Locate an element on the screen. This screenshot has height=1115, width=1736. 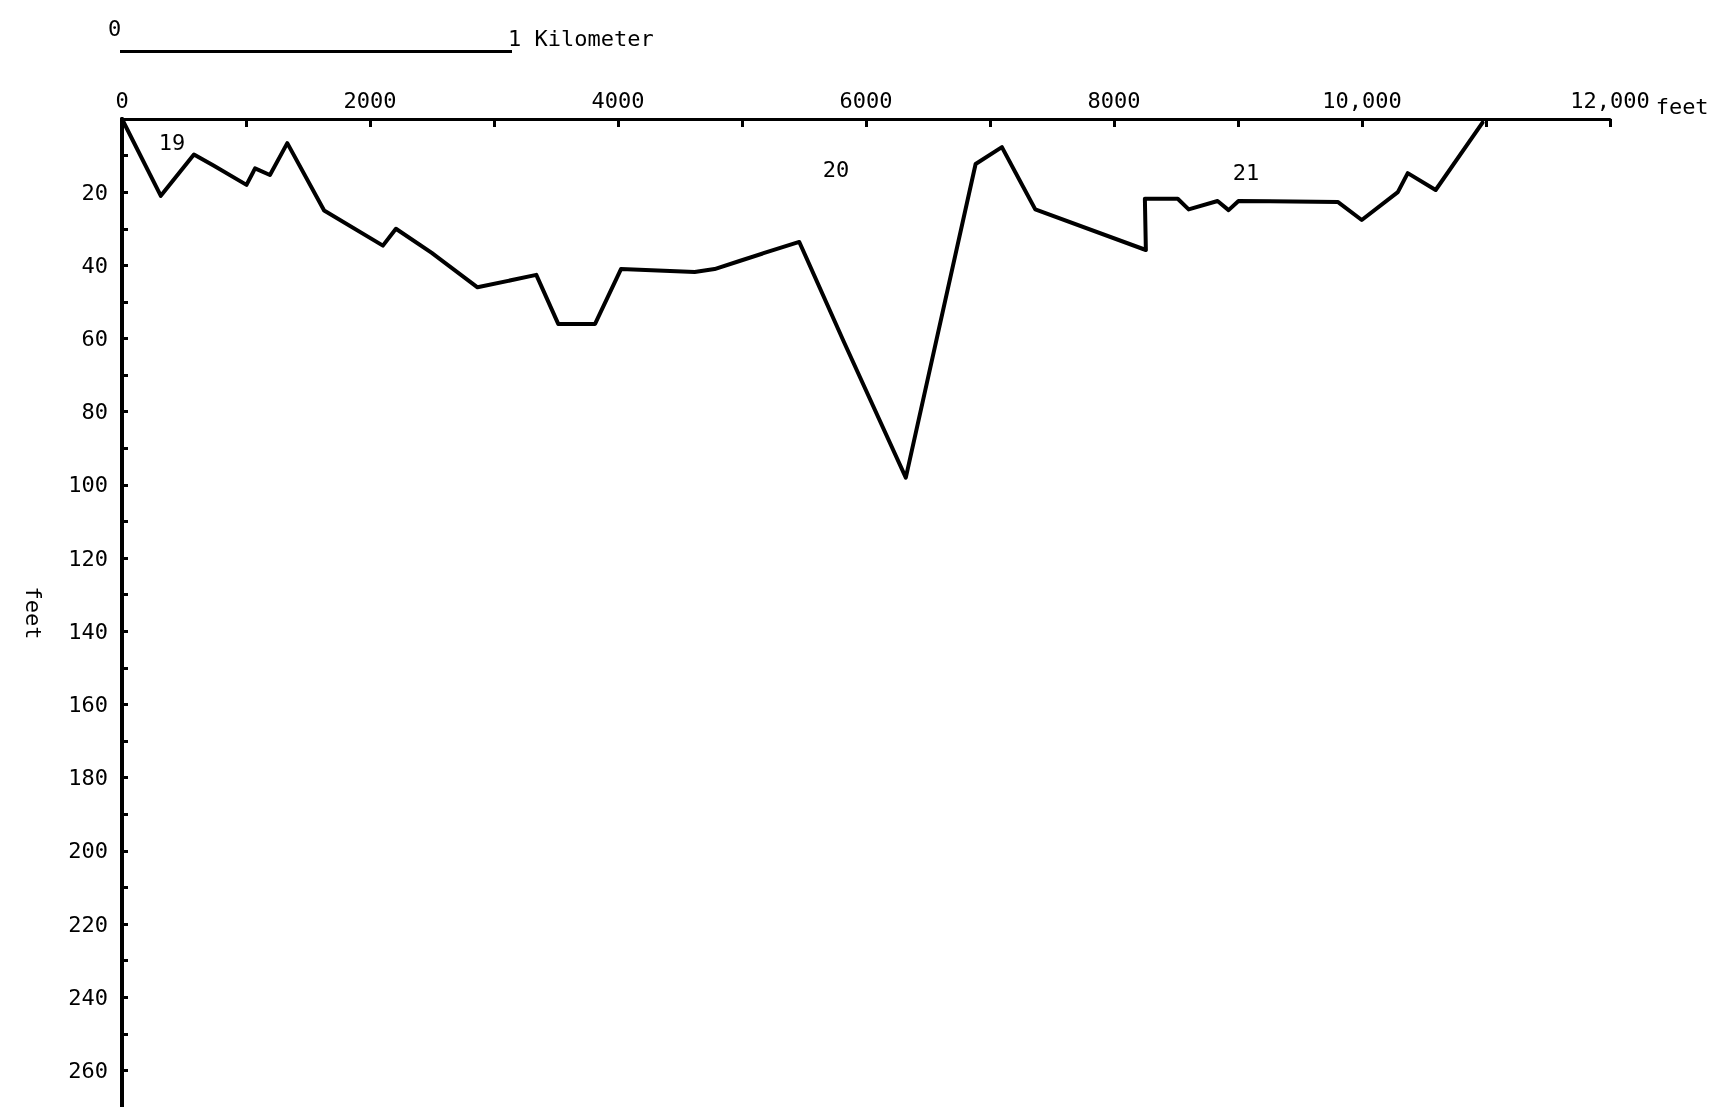
x-tick-label: 2000 is located at coordinates (370, 100).